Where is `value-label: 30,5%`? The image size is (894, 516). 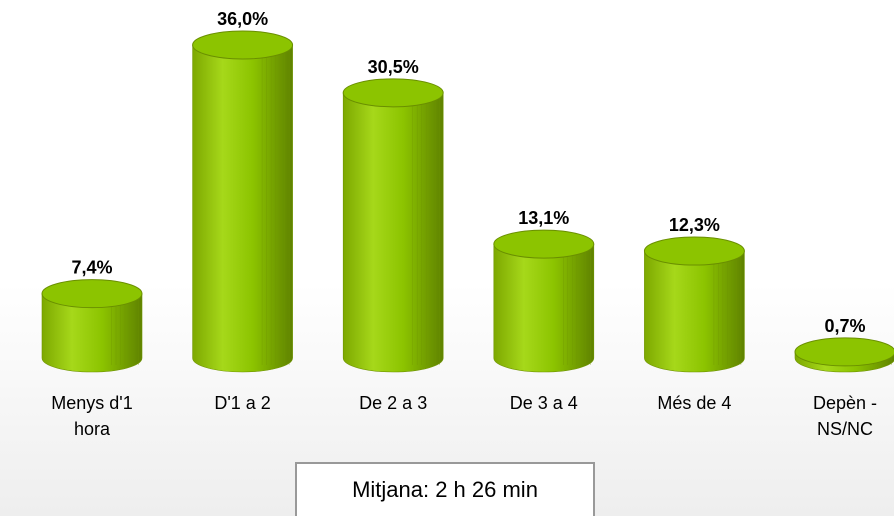
value-label: 30,5% is located at coordinates (393, 67).